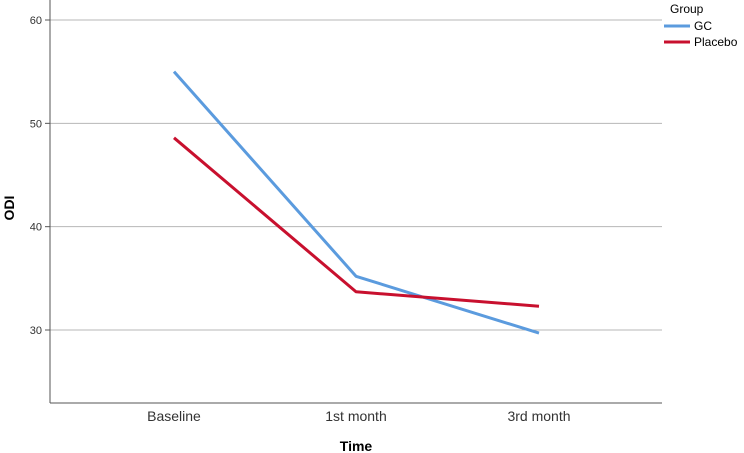  What do you see at coordinates (716, 42) in the screenshot?
I see `legend-label-placebo: Placebo` at bounding box center [716, 42].